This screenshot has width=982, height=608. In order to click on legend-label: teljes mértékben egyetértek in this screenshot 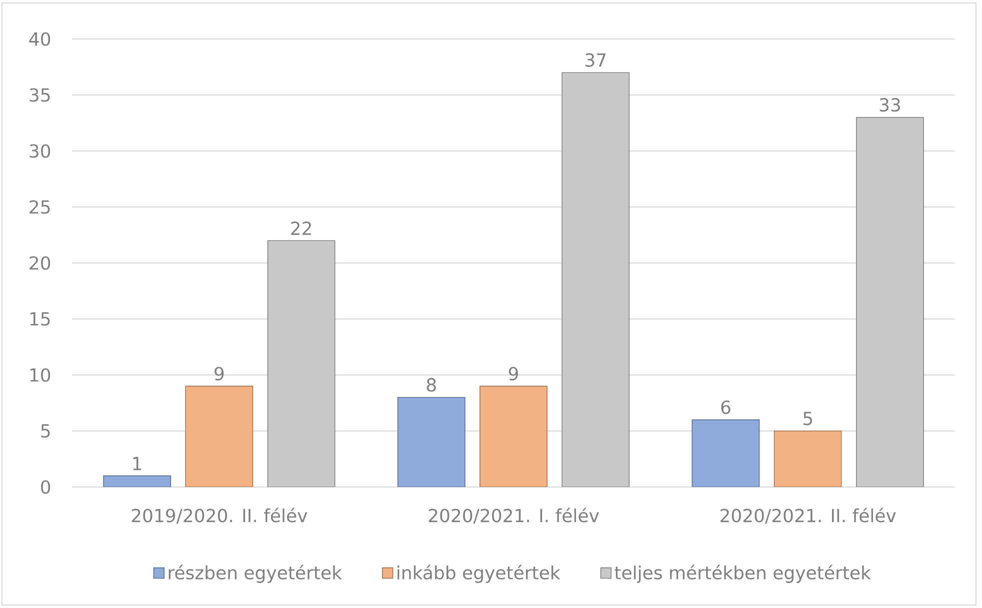, I will do `click(742, 573)`.